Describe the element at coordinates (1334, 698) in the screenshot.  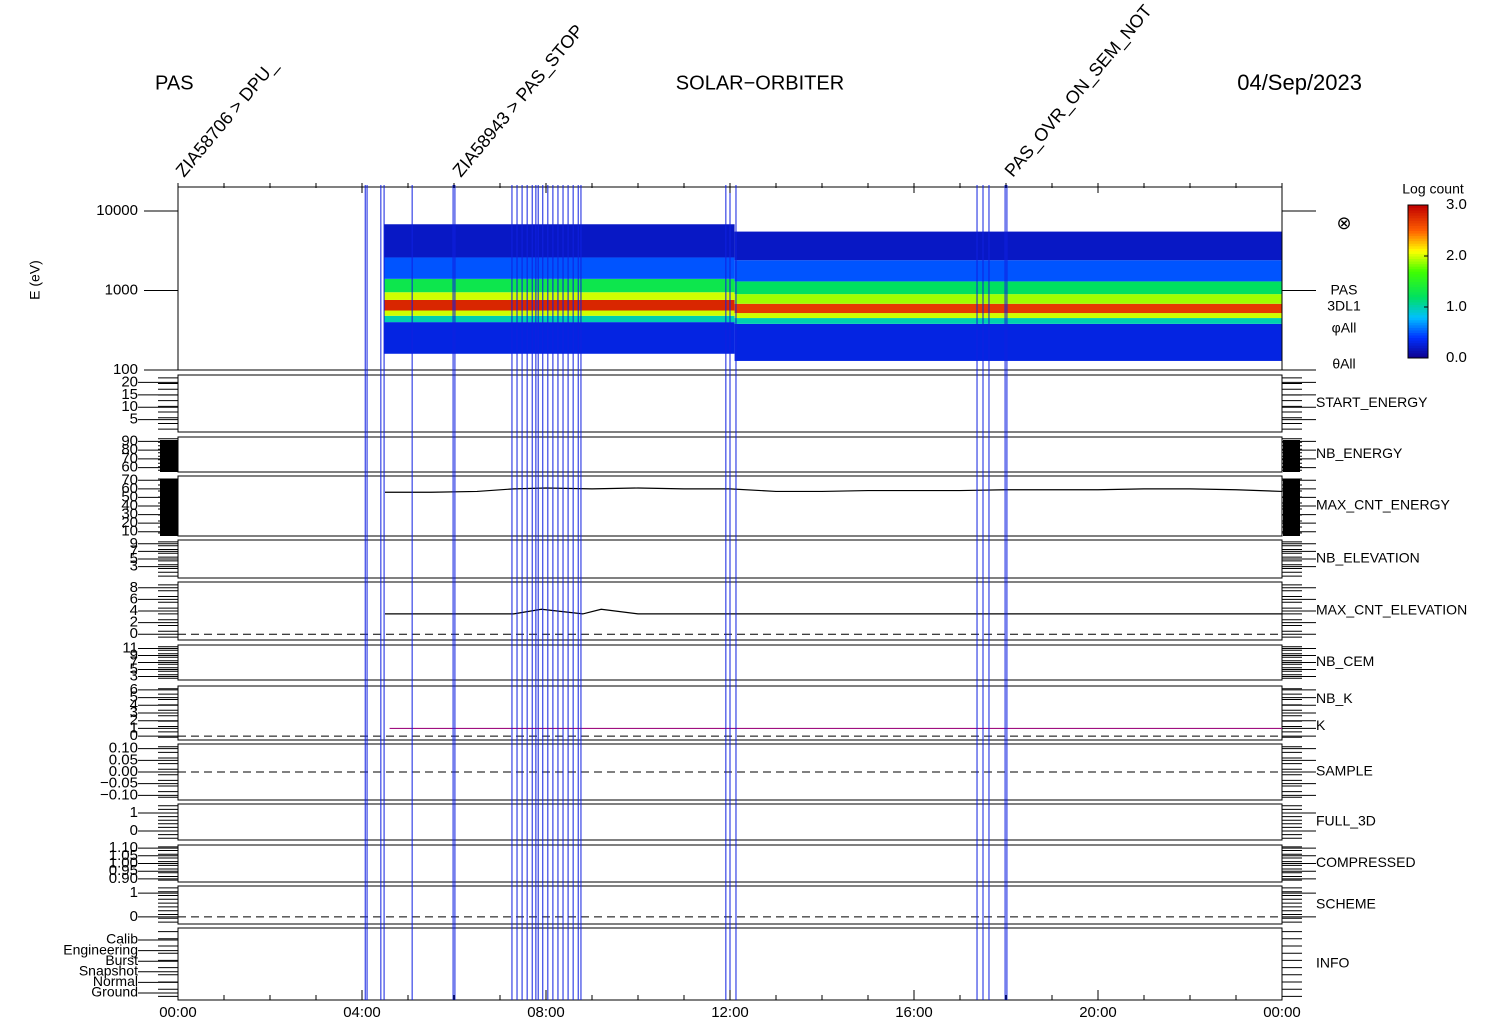
I see `panel-label: NB_K` at that location.